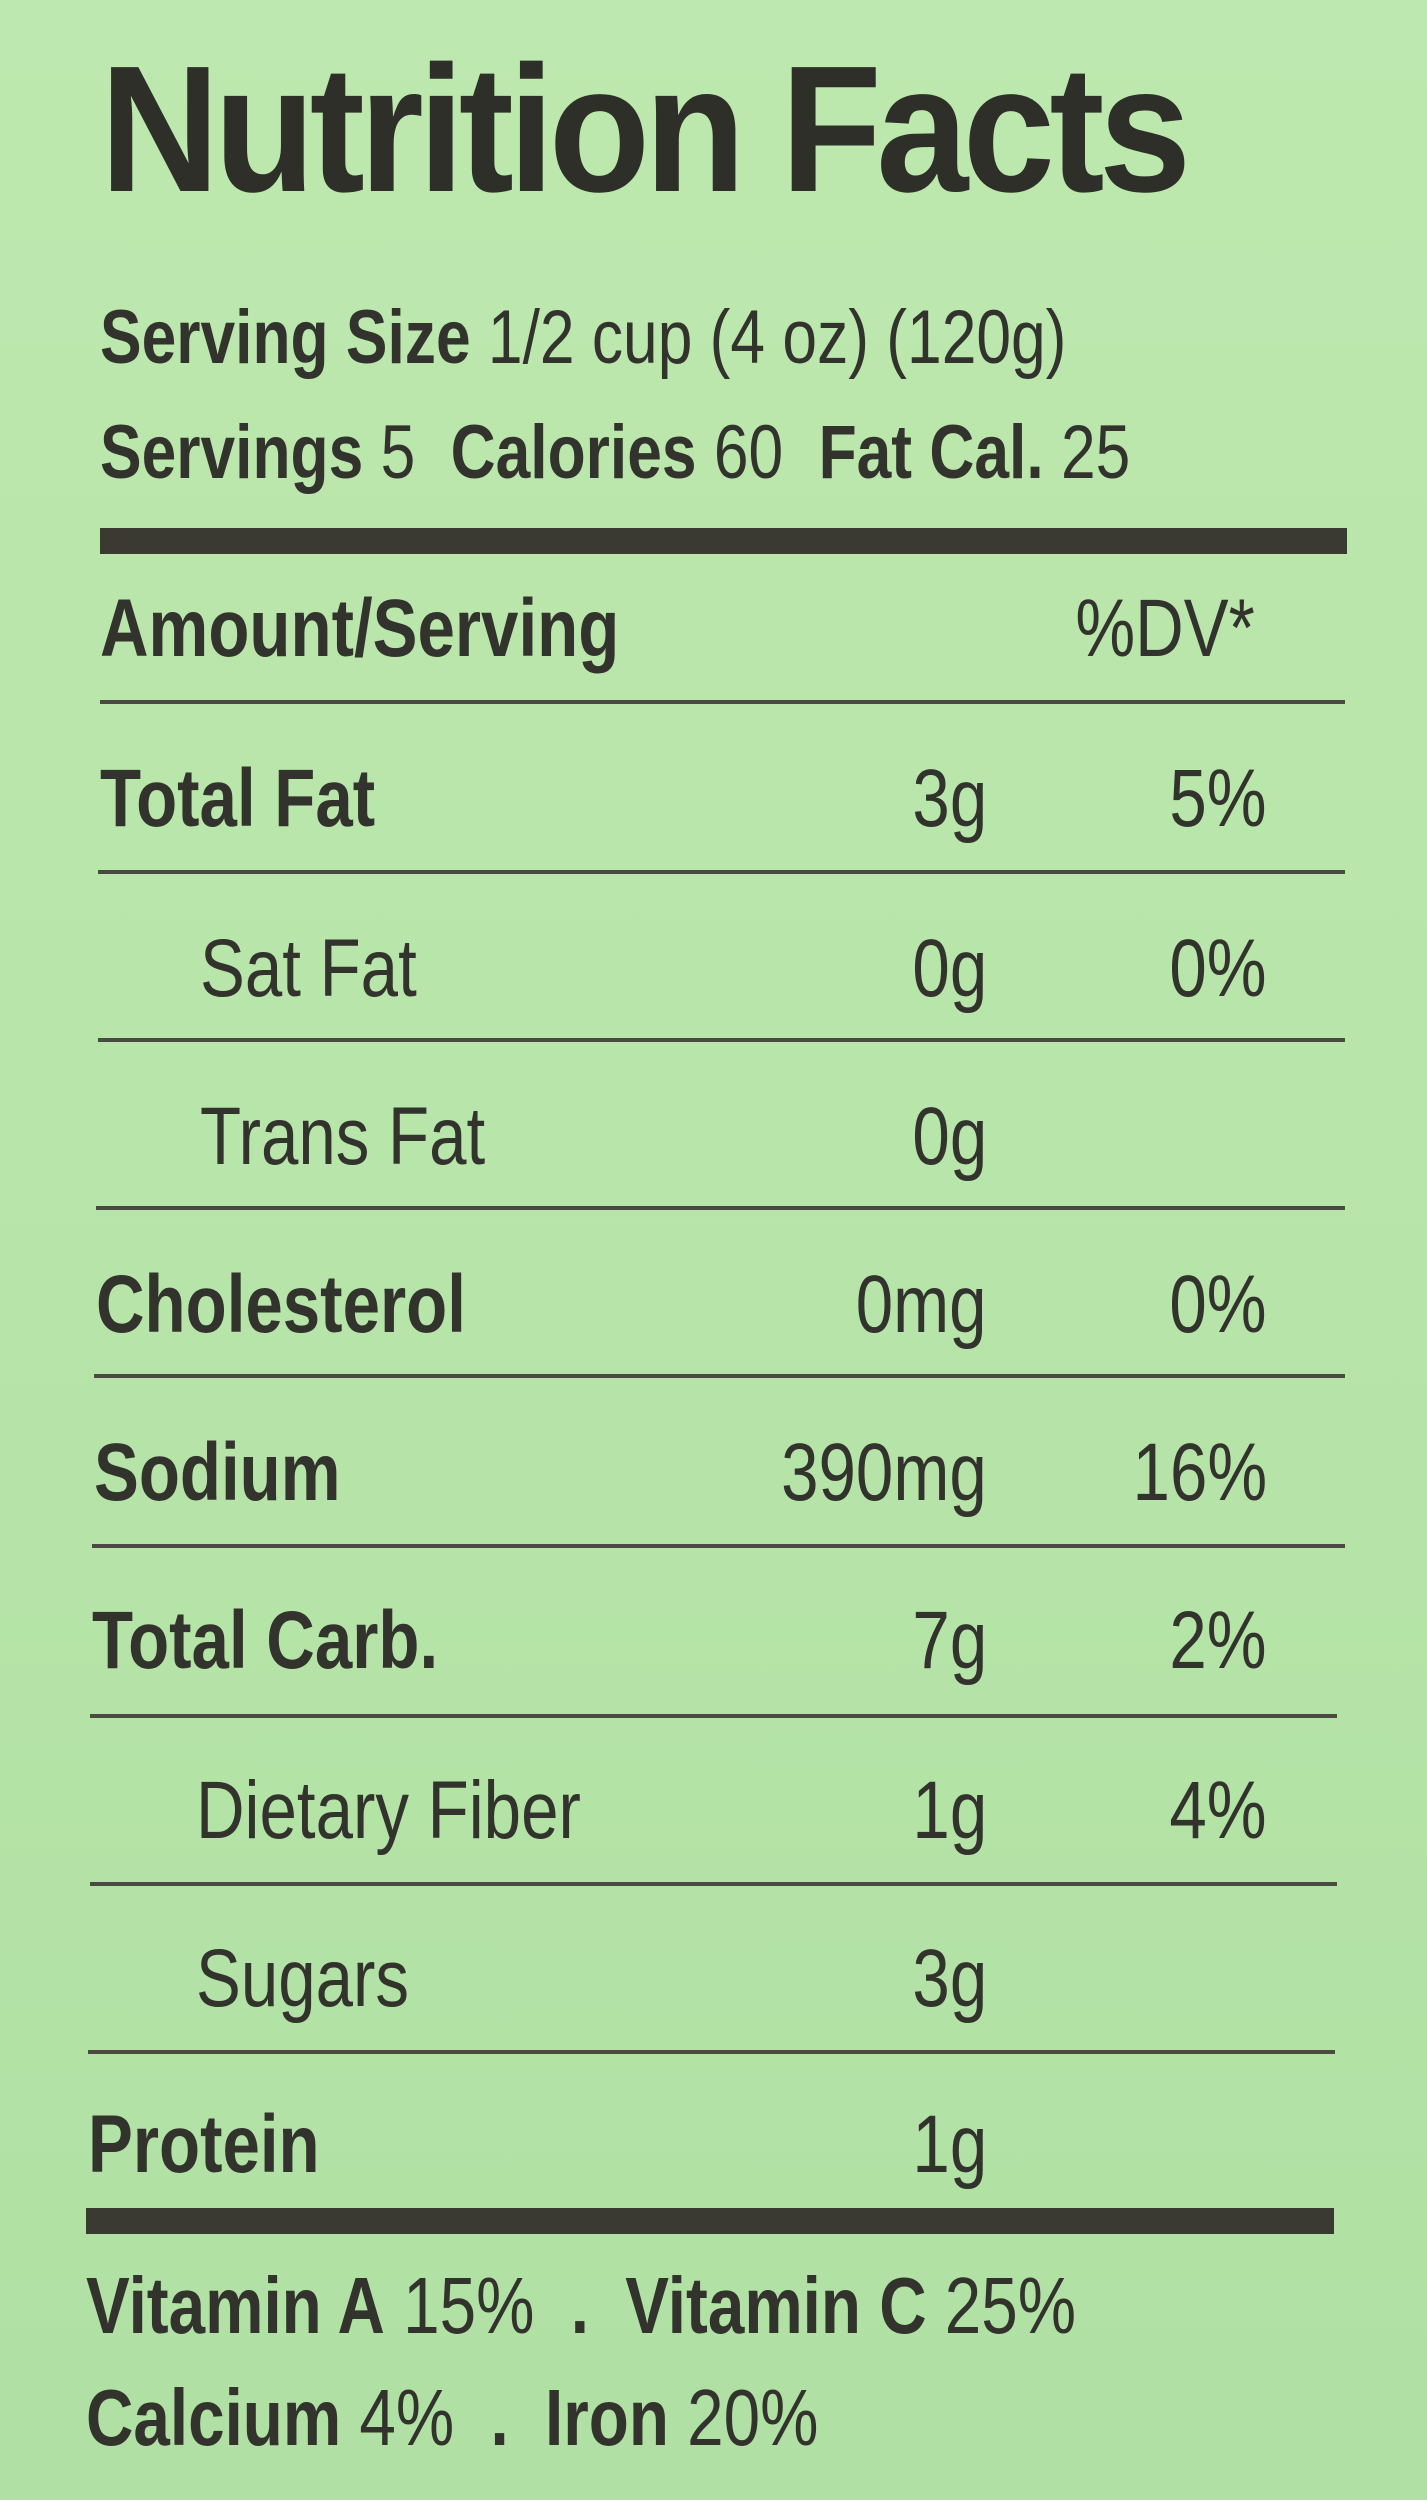 Image resolution: width=1427 pixels, height=2500 pixels. Describe the element at coordinates (1010, 2305) in the screenshot. I see `vitamin-c-value: 25%` at that location.